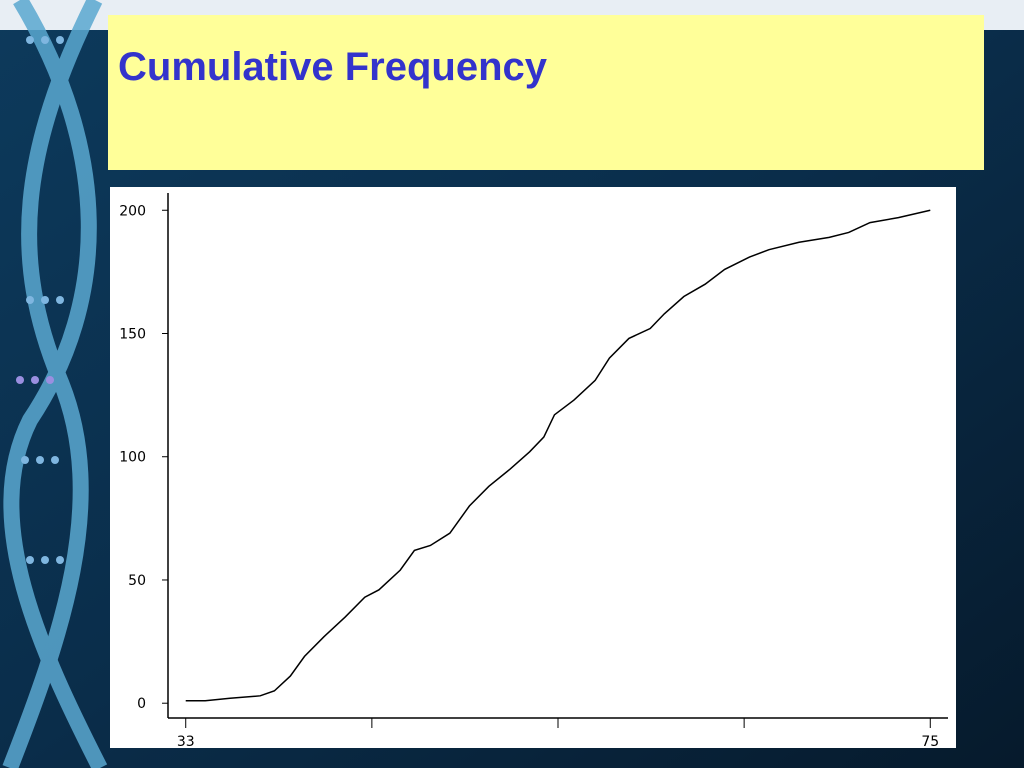 Image resolution: width=1024 pixels, height=768 pixels. I want to click on x-tick-label: 33, so click(186, 742).